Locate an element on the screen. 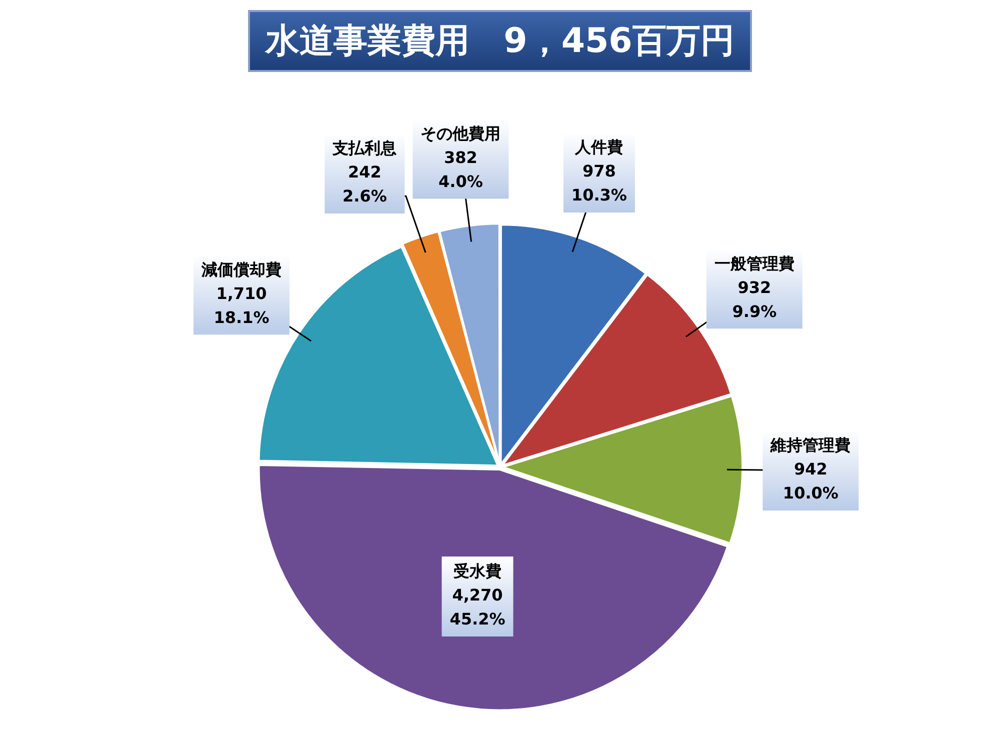 The image size is (1000, 753). data-label: 4,270 45.2% is located at coordinates (478, 607).